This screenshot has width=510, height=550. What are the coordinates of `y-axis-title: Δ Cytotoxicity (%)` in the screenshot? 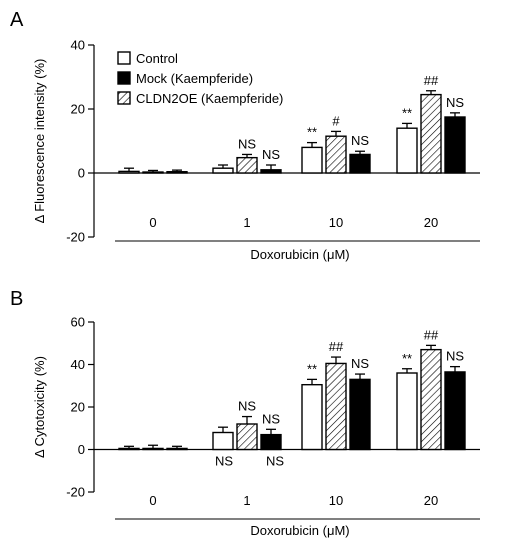 It's located at (39, 407).